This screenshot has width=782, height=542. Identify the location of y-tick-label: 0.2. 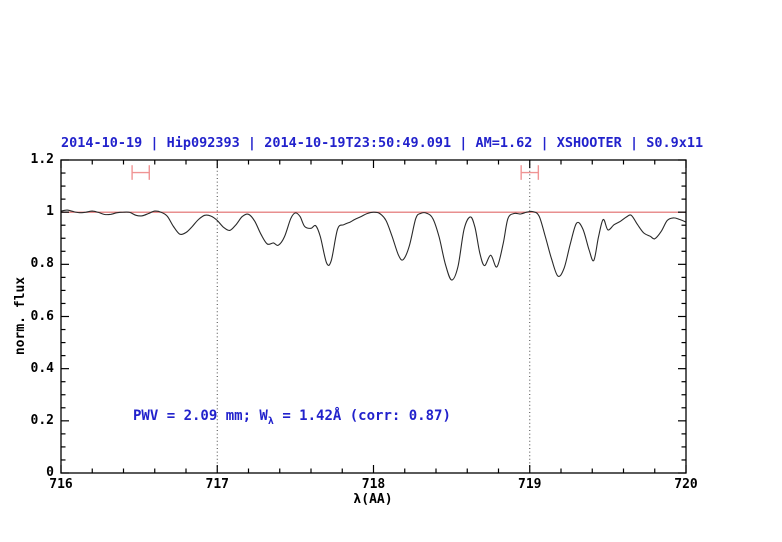
(42, 420).